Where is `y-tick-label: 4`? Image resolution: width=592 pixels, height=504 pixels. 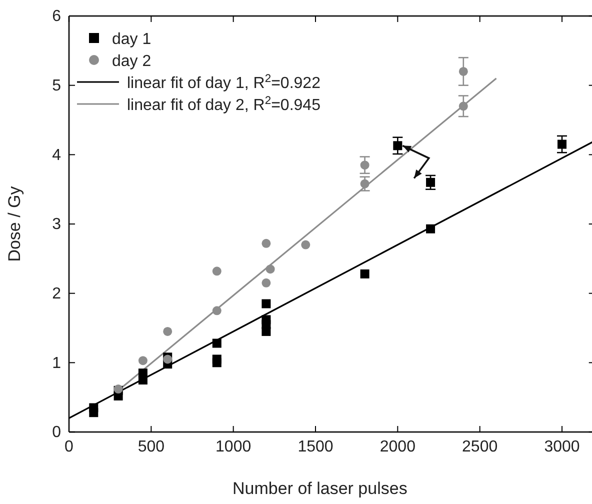
y-tick-label: 4 is located at coordinates (57, 155).